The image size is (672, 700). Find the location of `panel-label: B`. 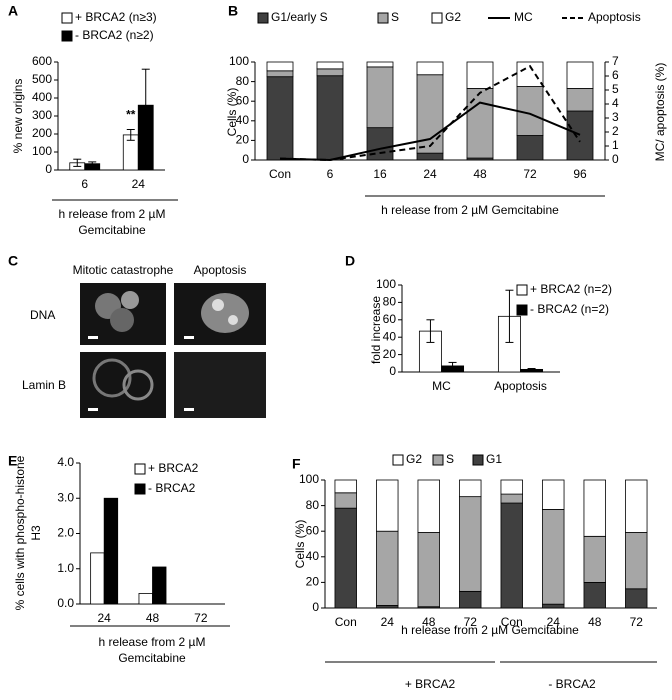

panel-label: B is located at coordinates (233, 11).